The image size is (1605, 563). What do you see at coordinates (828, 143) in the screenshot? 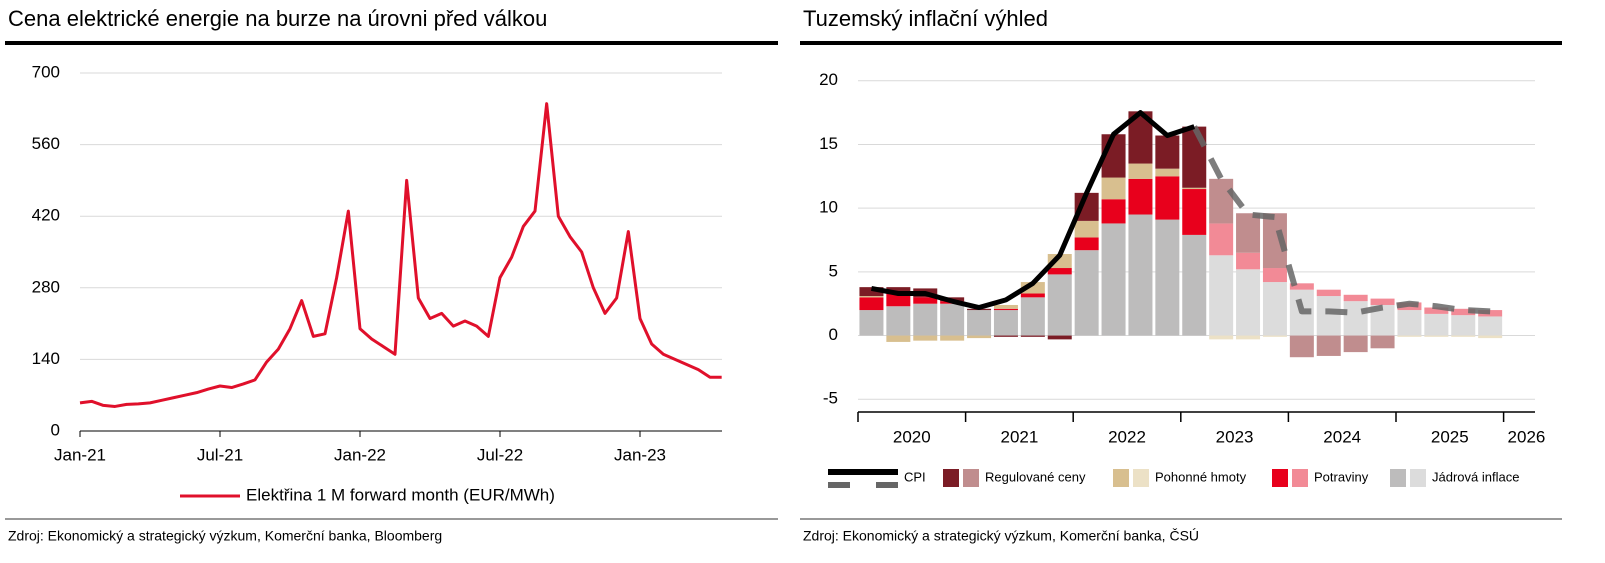
I see `y-tick-label: 15` at bounding box center [828, 143].